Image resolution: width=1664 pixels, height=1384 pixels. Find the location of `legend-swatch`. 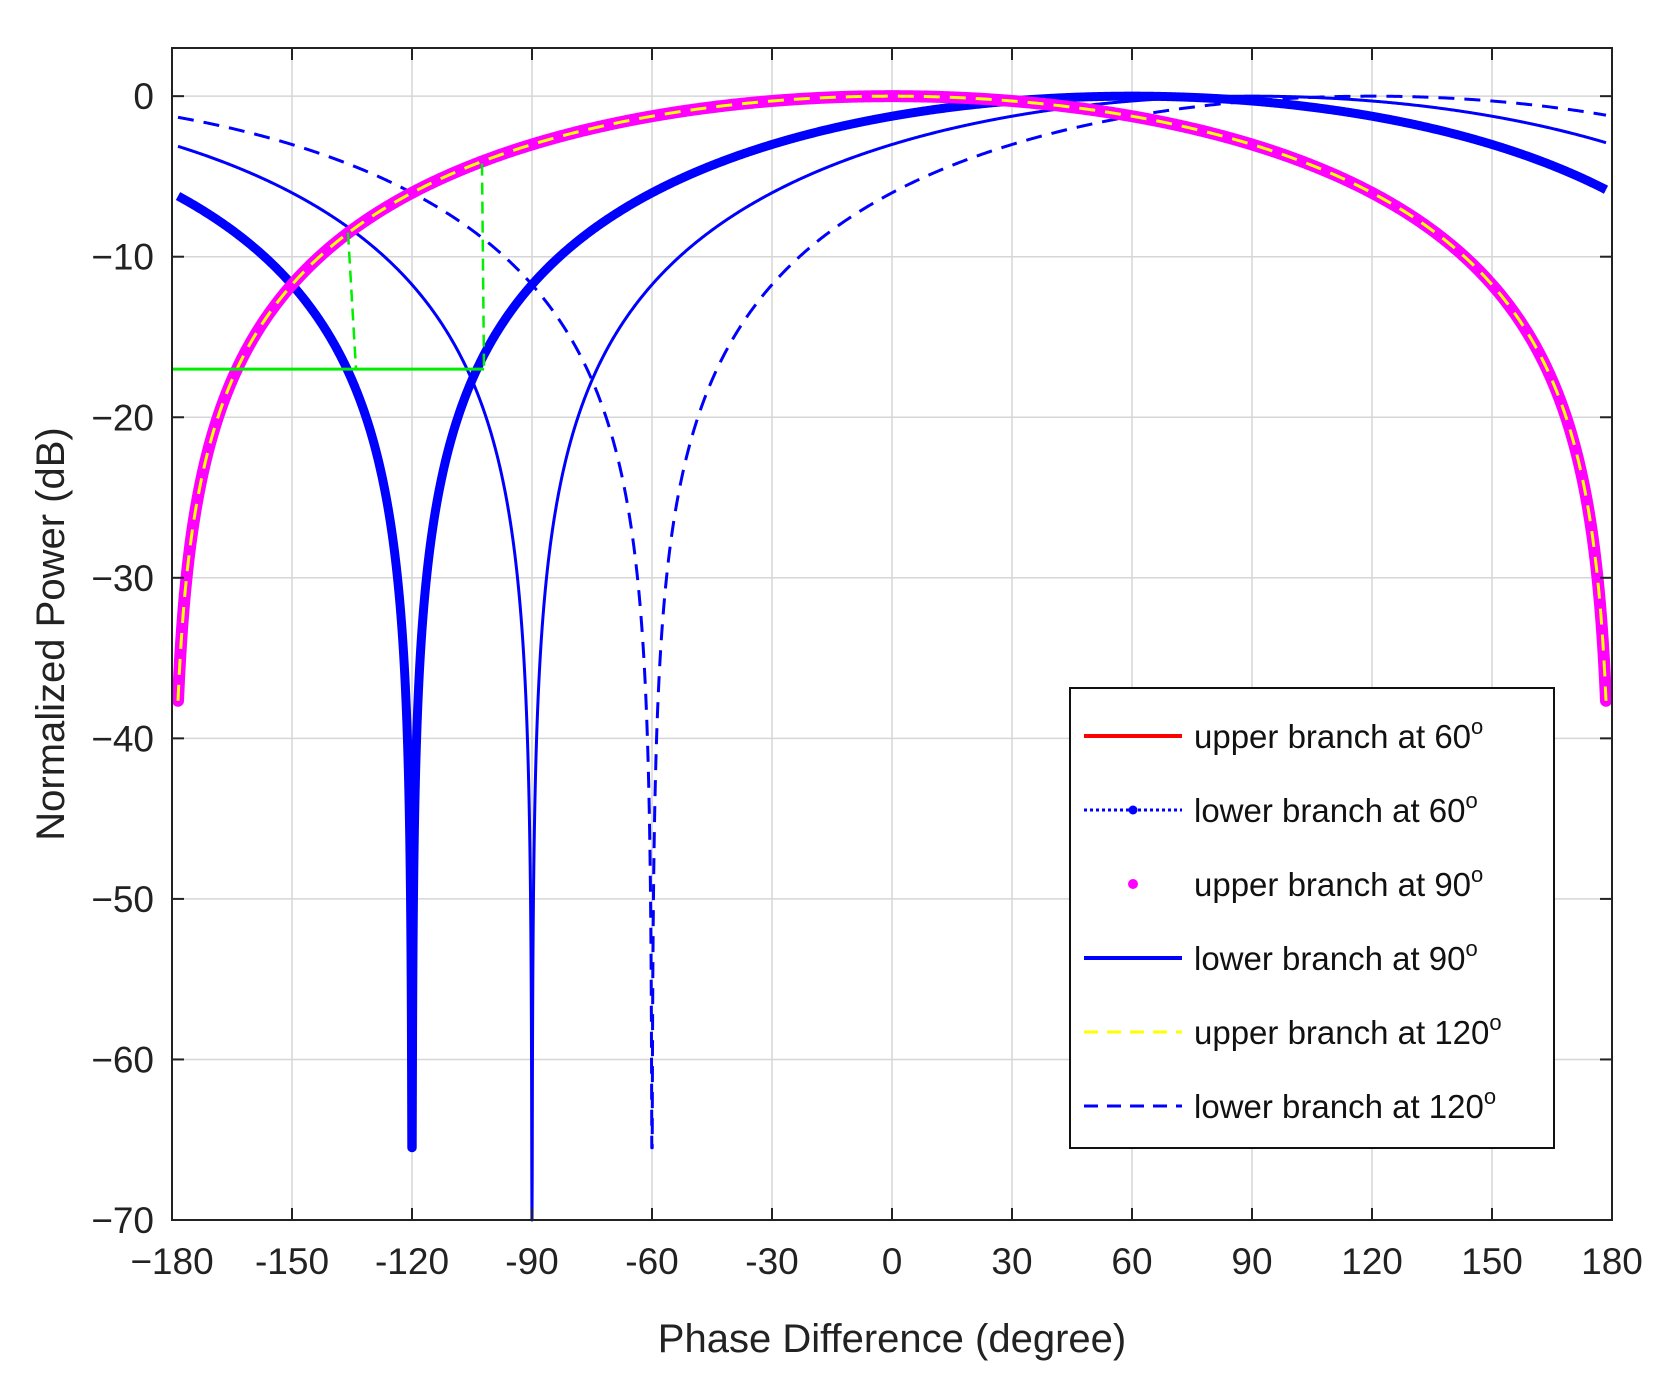

legend-swatch is located at coordinates (1133, 884).